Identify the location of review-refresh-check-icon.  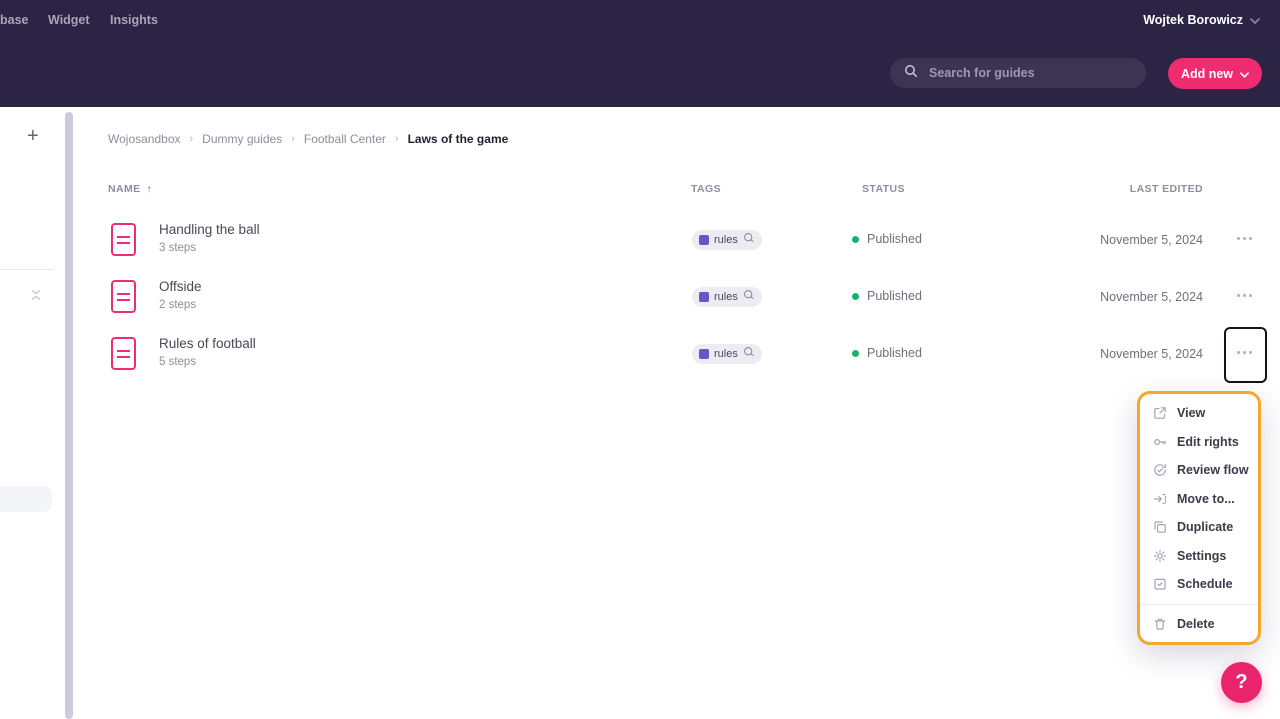
(1160, 470).